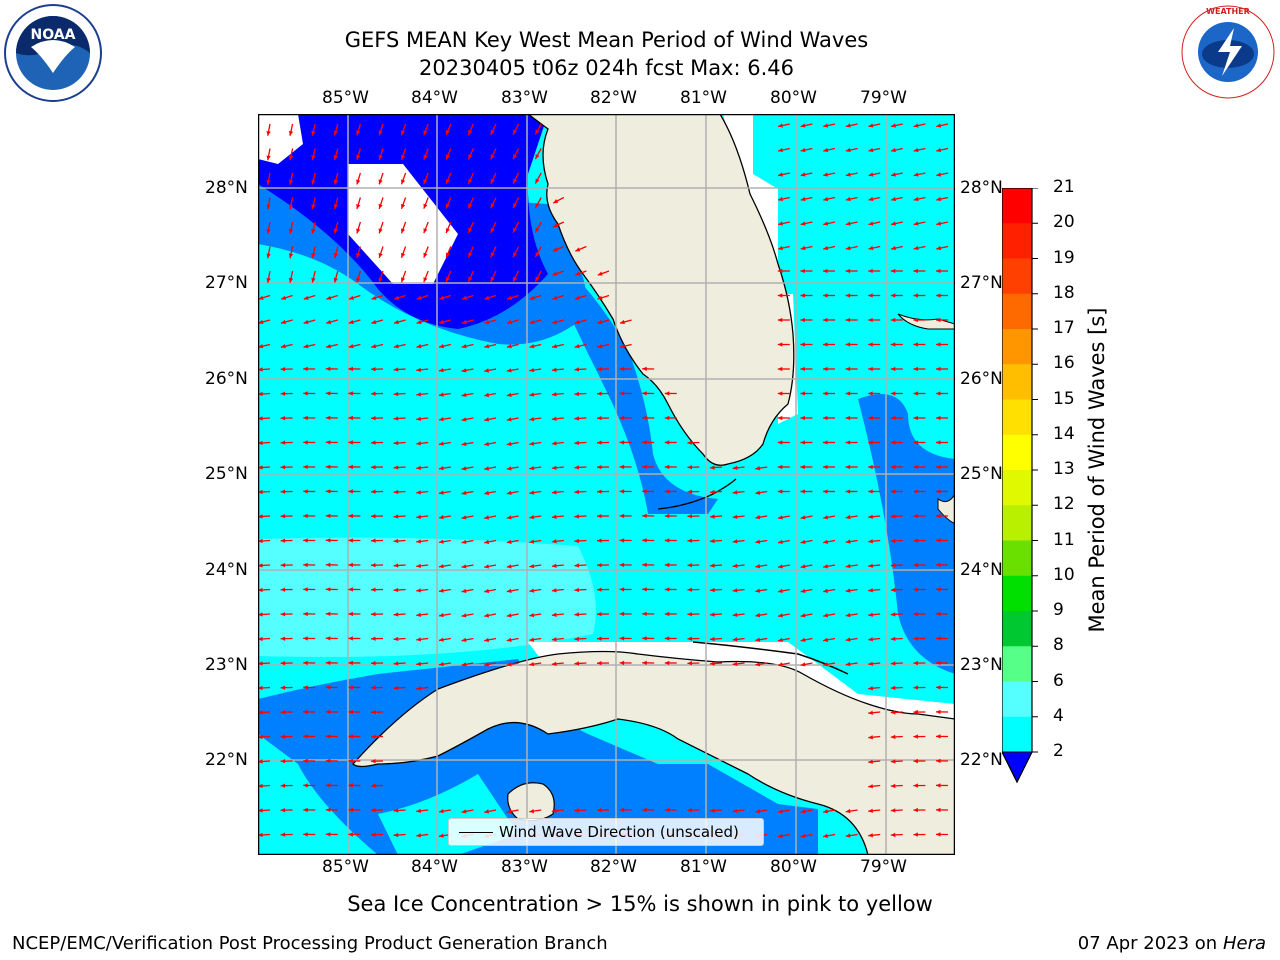 Image resolution: width=1280 pixels, height=960 pixels. What do you see at coordinates (434, 867) in the screenshot?
I see `lon-label: 84°W` at bounding box center [434, 867].